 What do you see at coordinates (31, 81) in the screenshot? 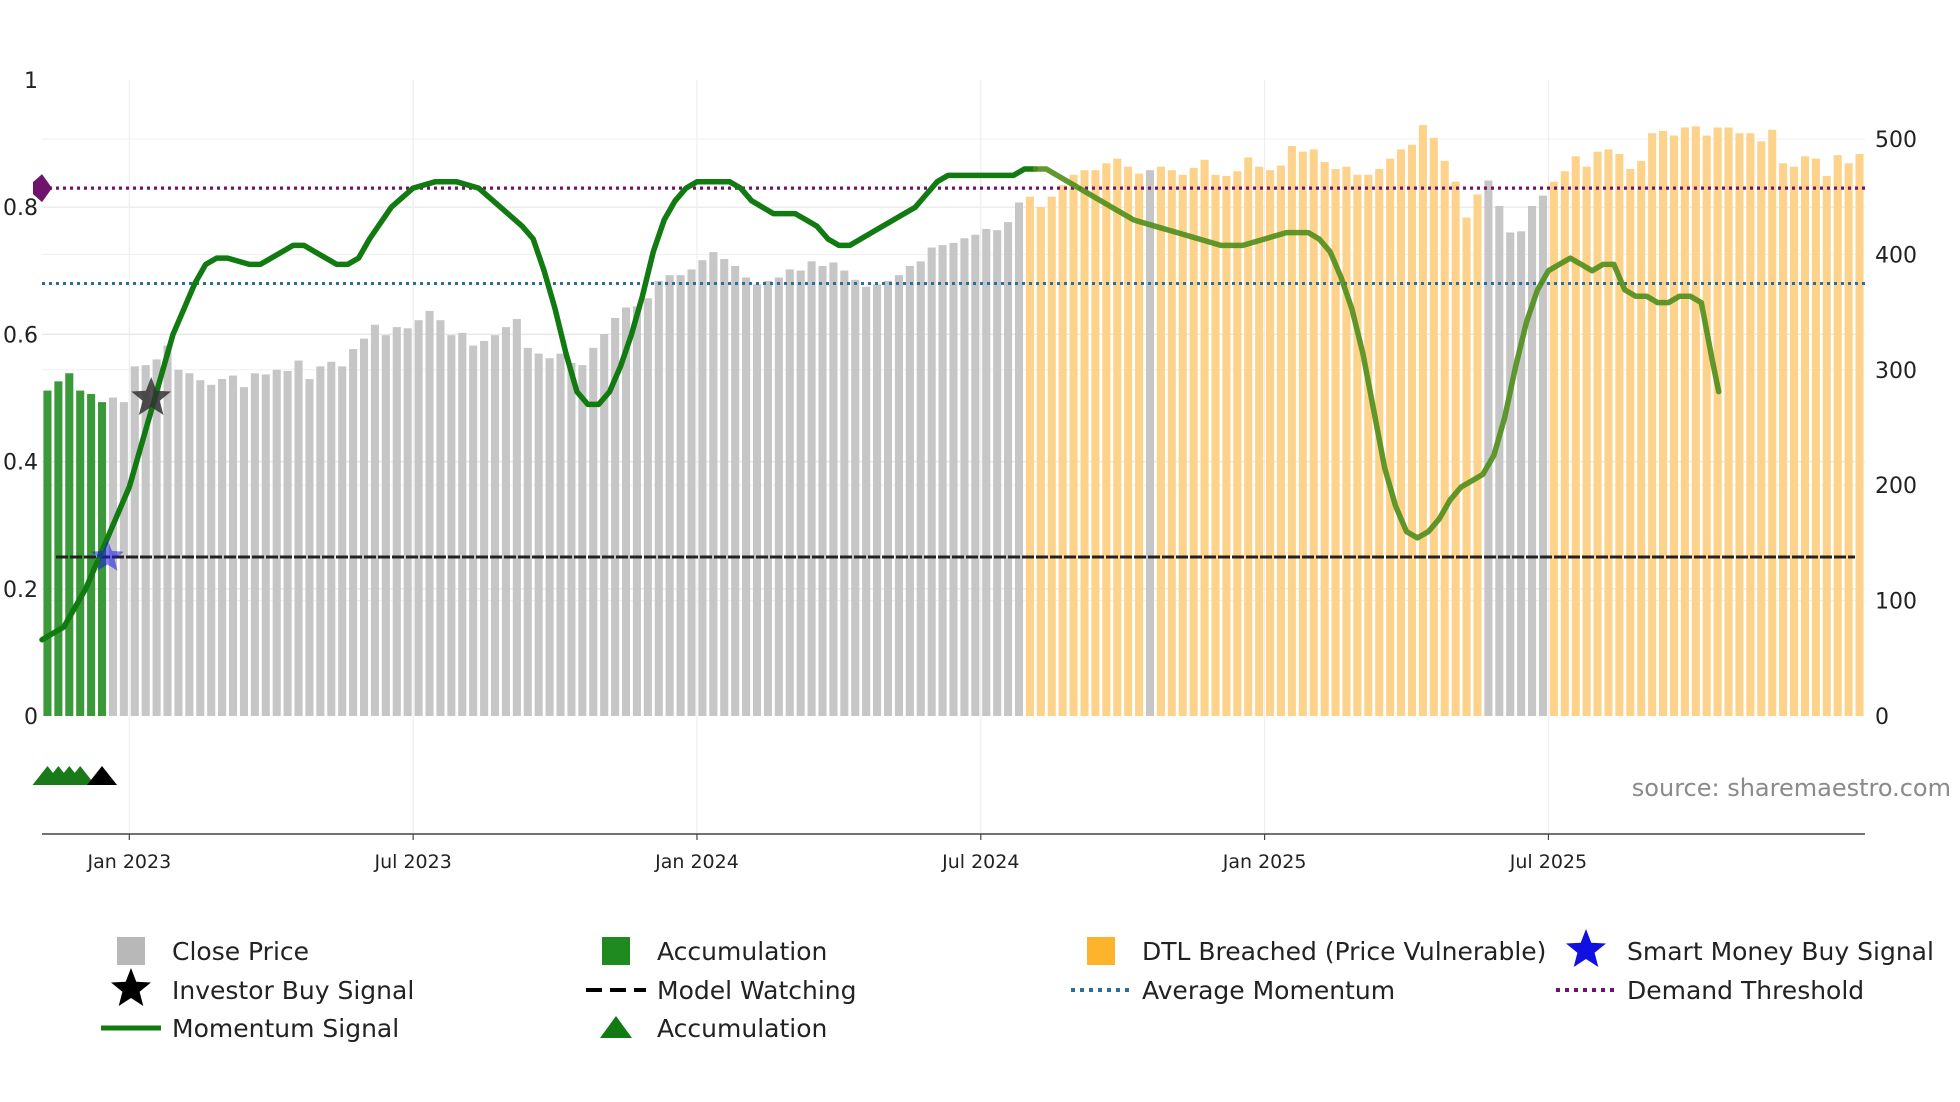
I see `y-left-tick-label: 1` at bounding box center [31, 81].